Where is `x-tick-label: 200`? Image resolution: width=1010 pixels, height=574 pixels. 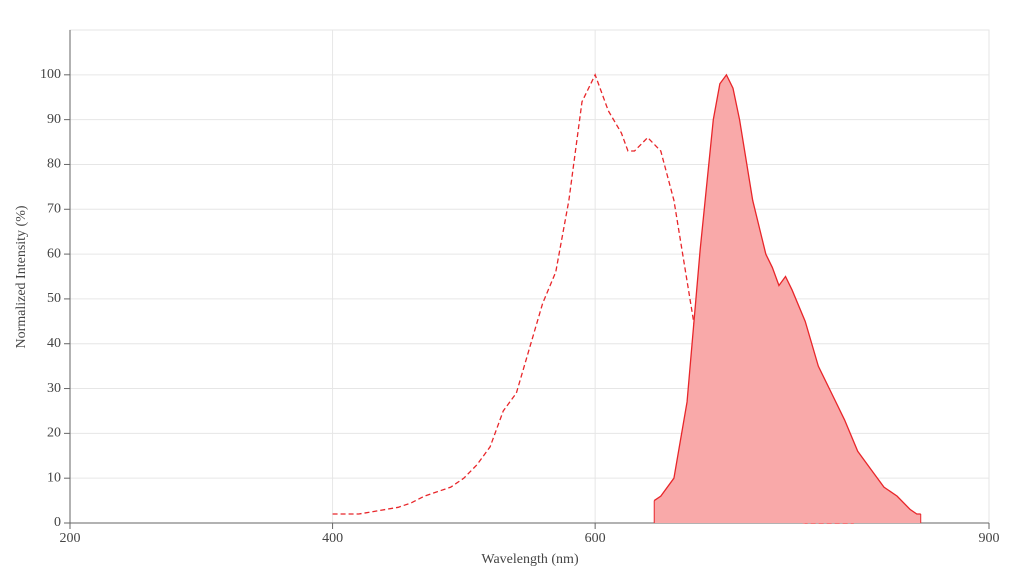 x-tick-label: 200 is located at coordinates (70, 538).